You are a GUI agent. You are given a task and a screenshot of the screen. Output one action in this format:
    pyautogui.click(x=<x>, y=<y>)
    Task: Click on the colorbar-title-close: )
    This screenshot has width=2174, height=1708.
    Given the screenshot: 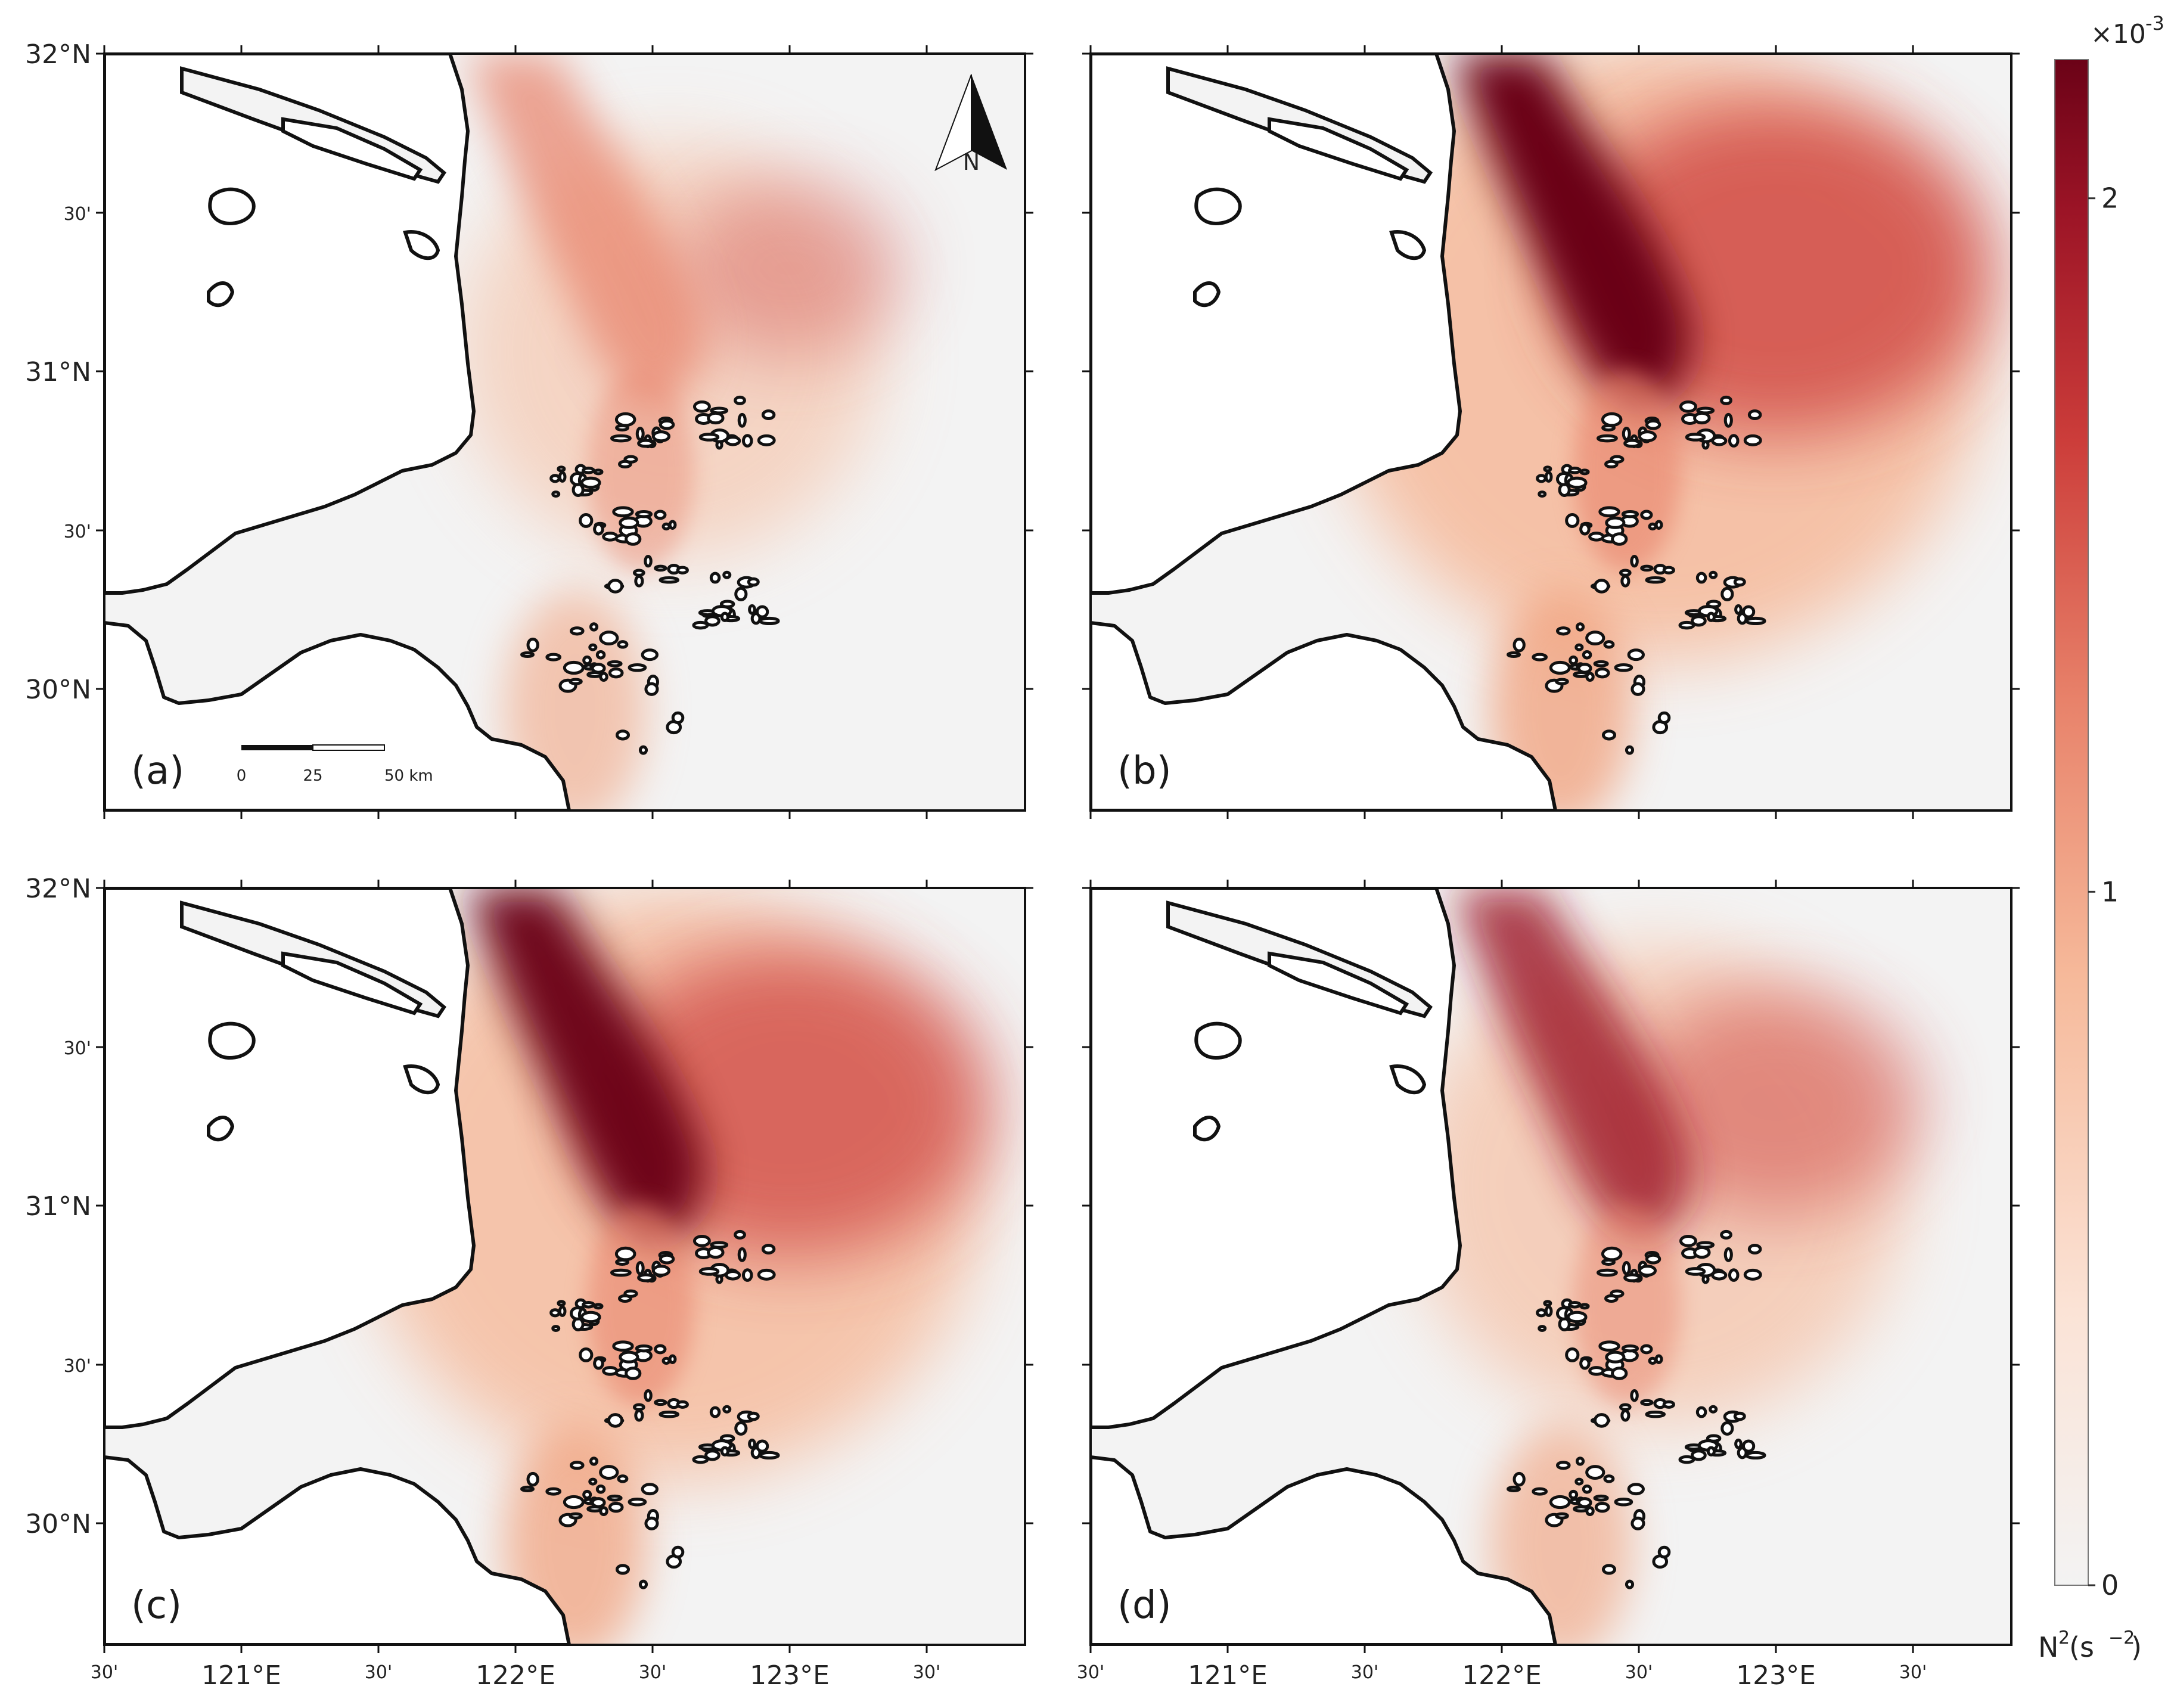 What is the action you would take?
    pyautogui.click(x=2136, y=1647)
    